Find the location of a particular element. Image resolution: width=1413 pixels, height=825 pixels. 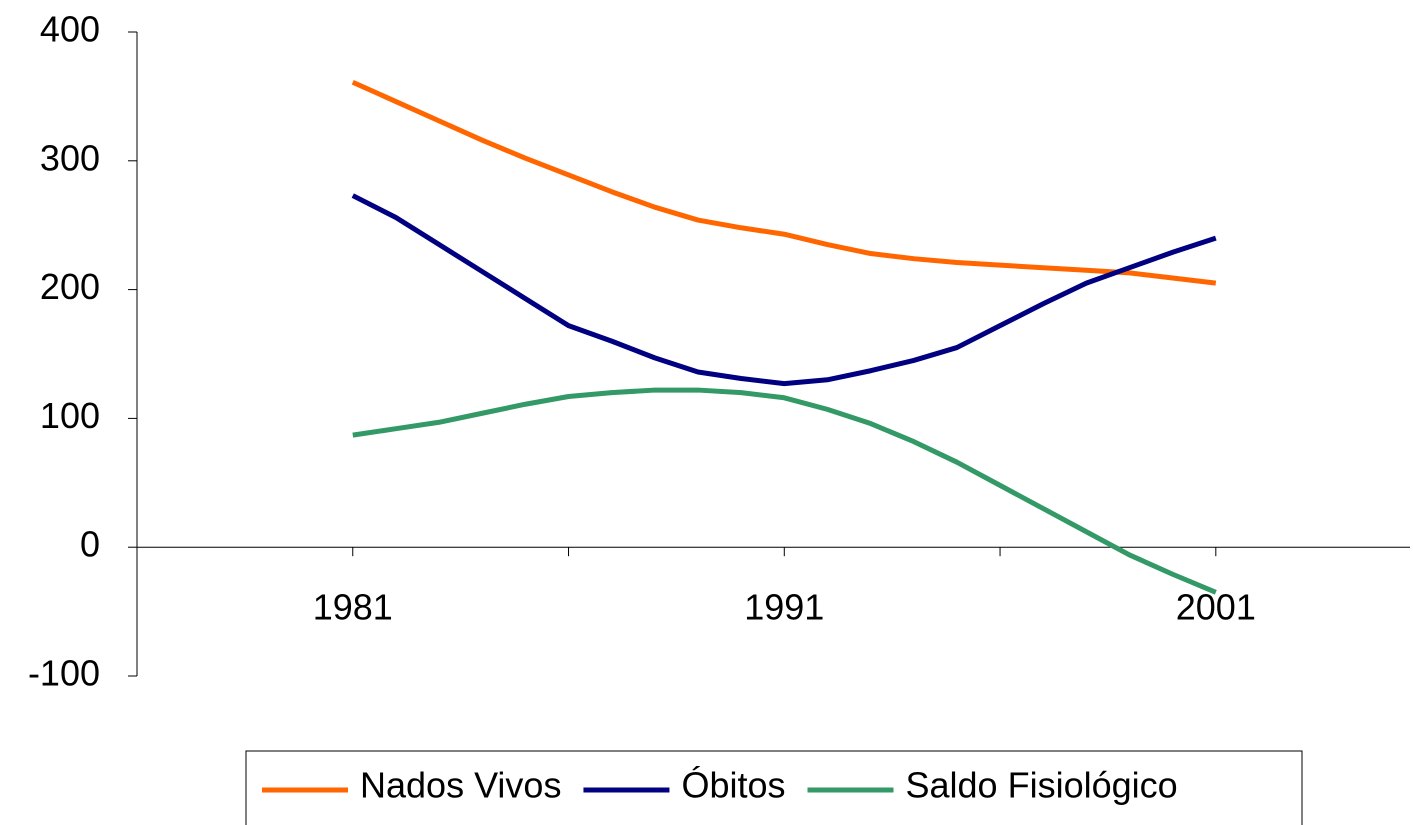

legend: Nados Vivos Óbitos Saldo Fisiológico is located at coordinates (774, 787).